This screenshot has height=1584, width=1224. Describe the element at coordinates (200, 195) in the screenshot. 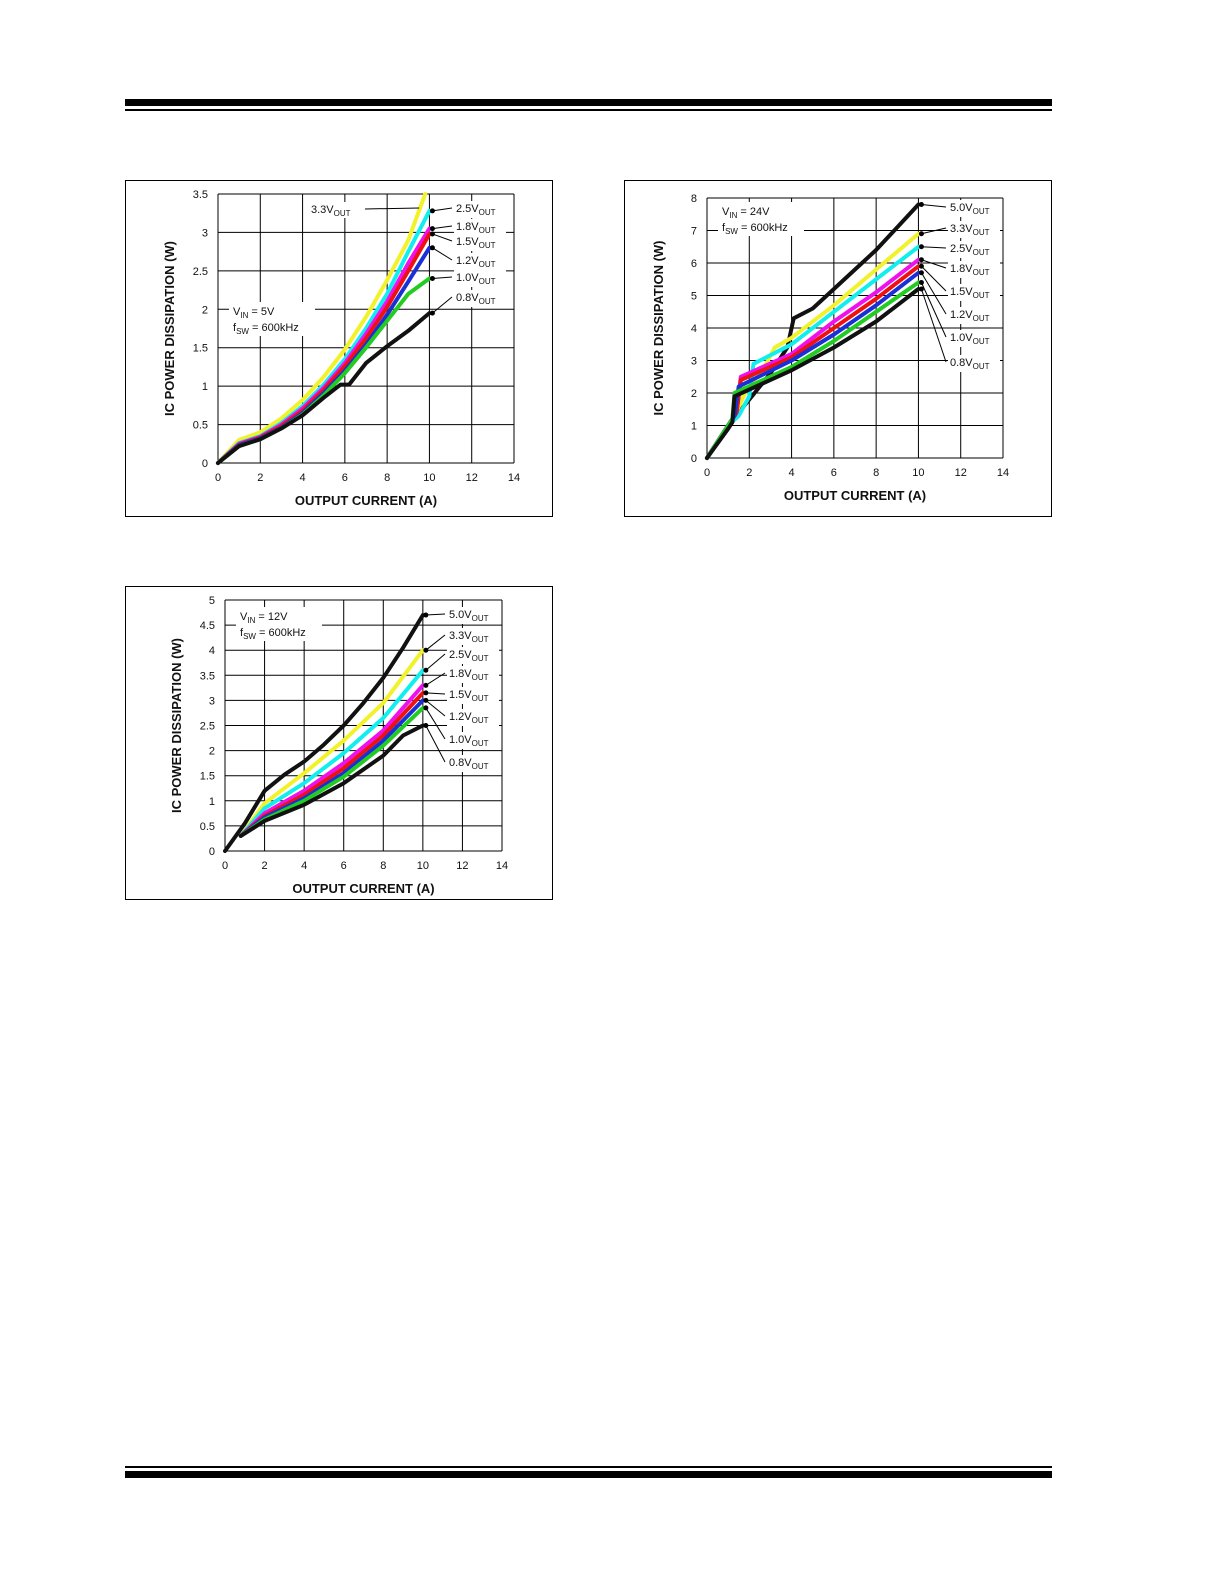

I see `y-tick-label: 3.5` at that location.